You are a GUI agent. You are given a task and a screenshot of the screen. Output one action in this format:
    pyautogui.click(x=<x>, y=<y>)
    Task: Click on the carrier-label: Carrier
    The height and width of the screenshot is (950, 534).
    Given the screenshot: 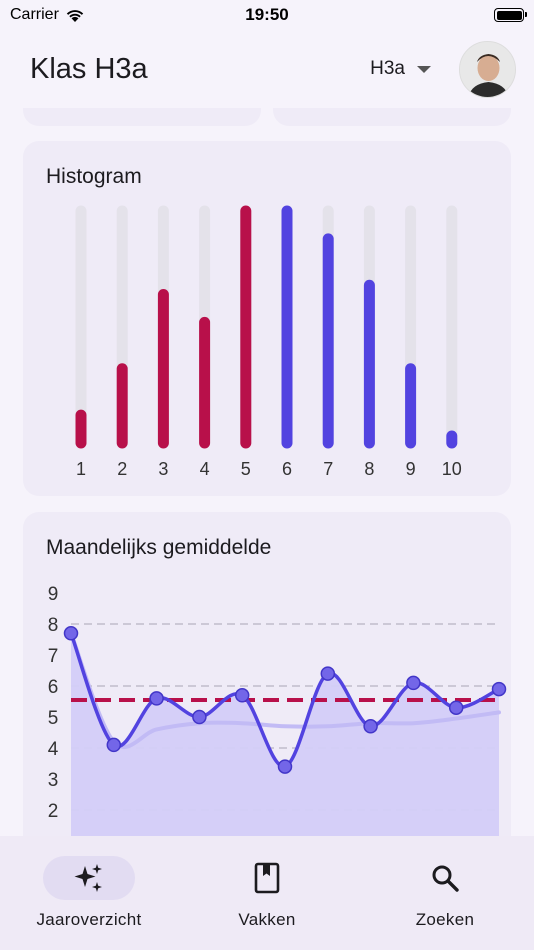 What is the action you would take?
    pyautogui.click(x=34, y=14)
    